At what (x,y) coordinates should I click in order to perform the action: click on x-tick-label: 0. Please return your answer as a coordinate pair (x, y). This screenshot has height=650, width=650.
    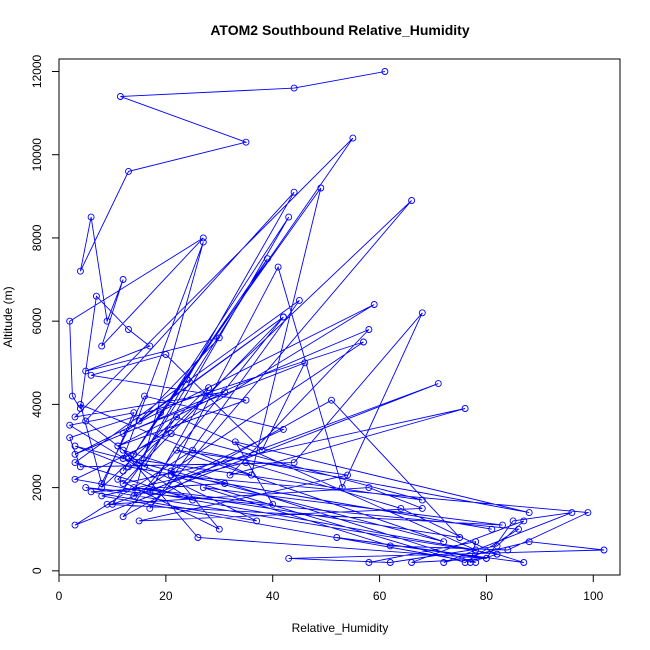
    Looking at the image, I should click on (59, 596).